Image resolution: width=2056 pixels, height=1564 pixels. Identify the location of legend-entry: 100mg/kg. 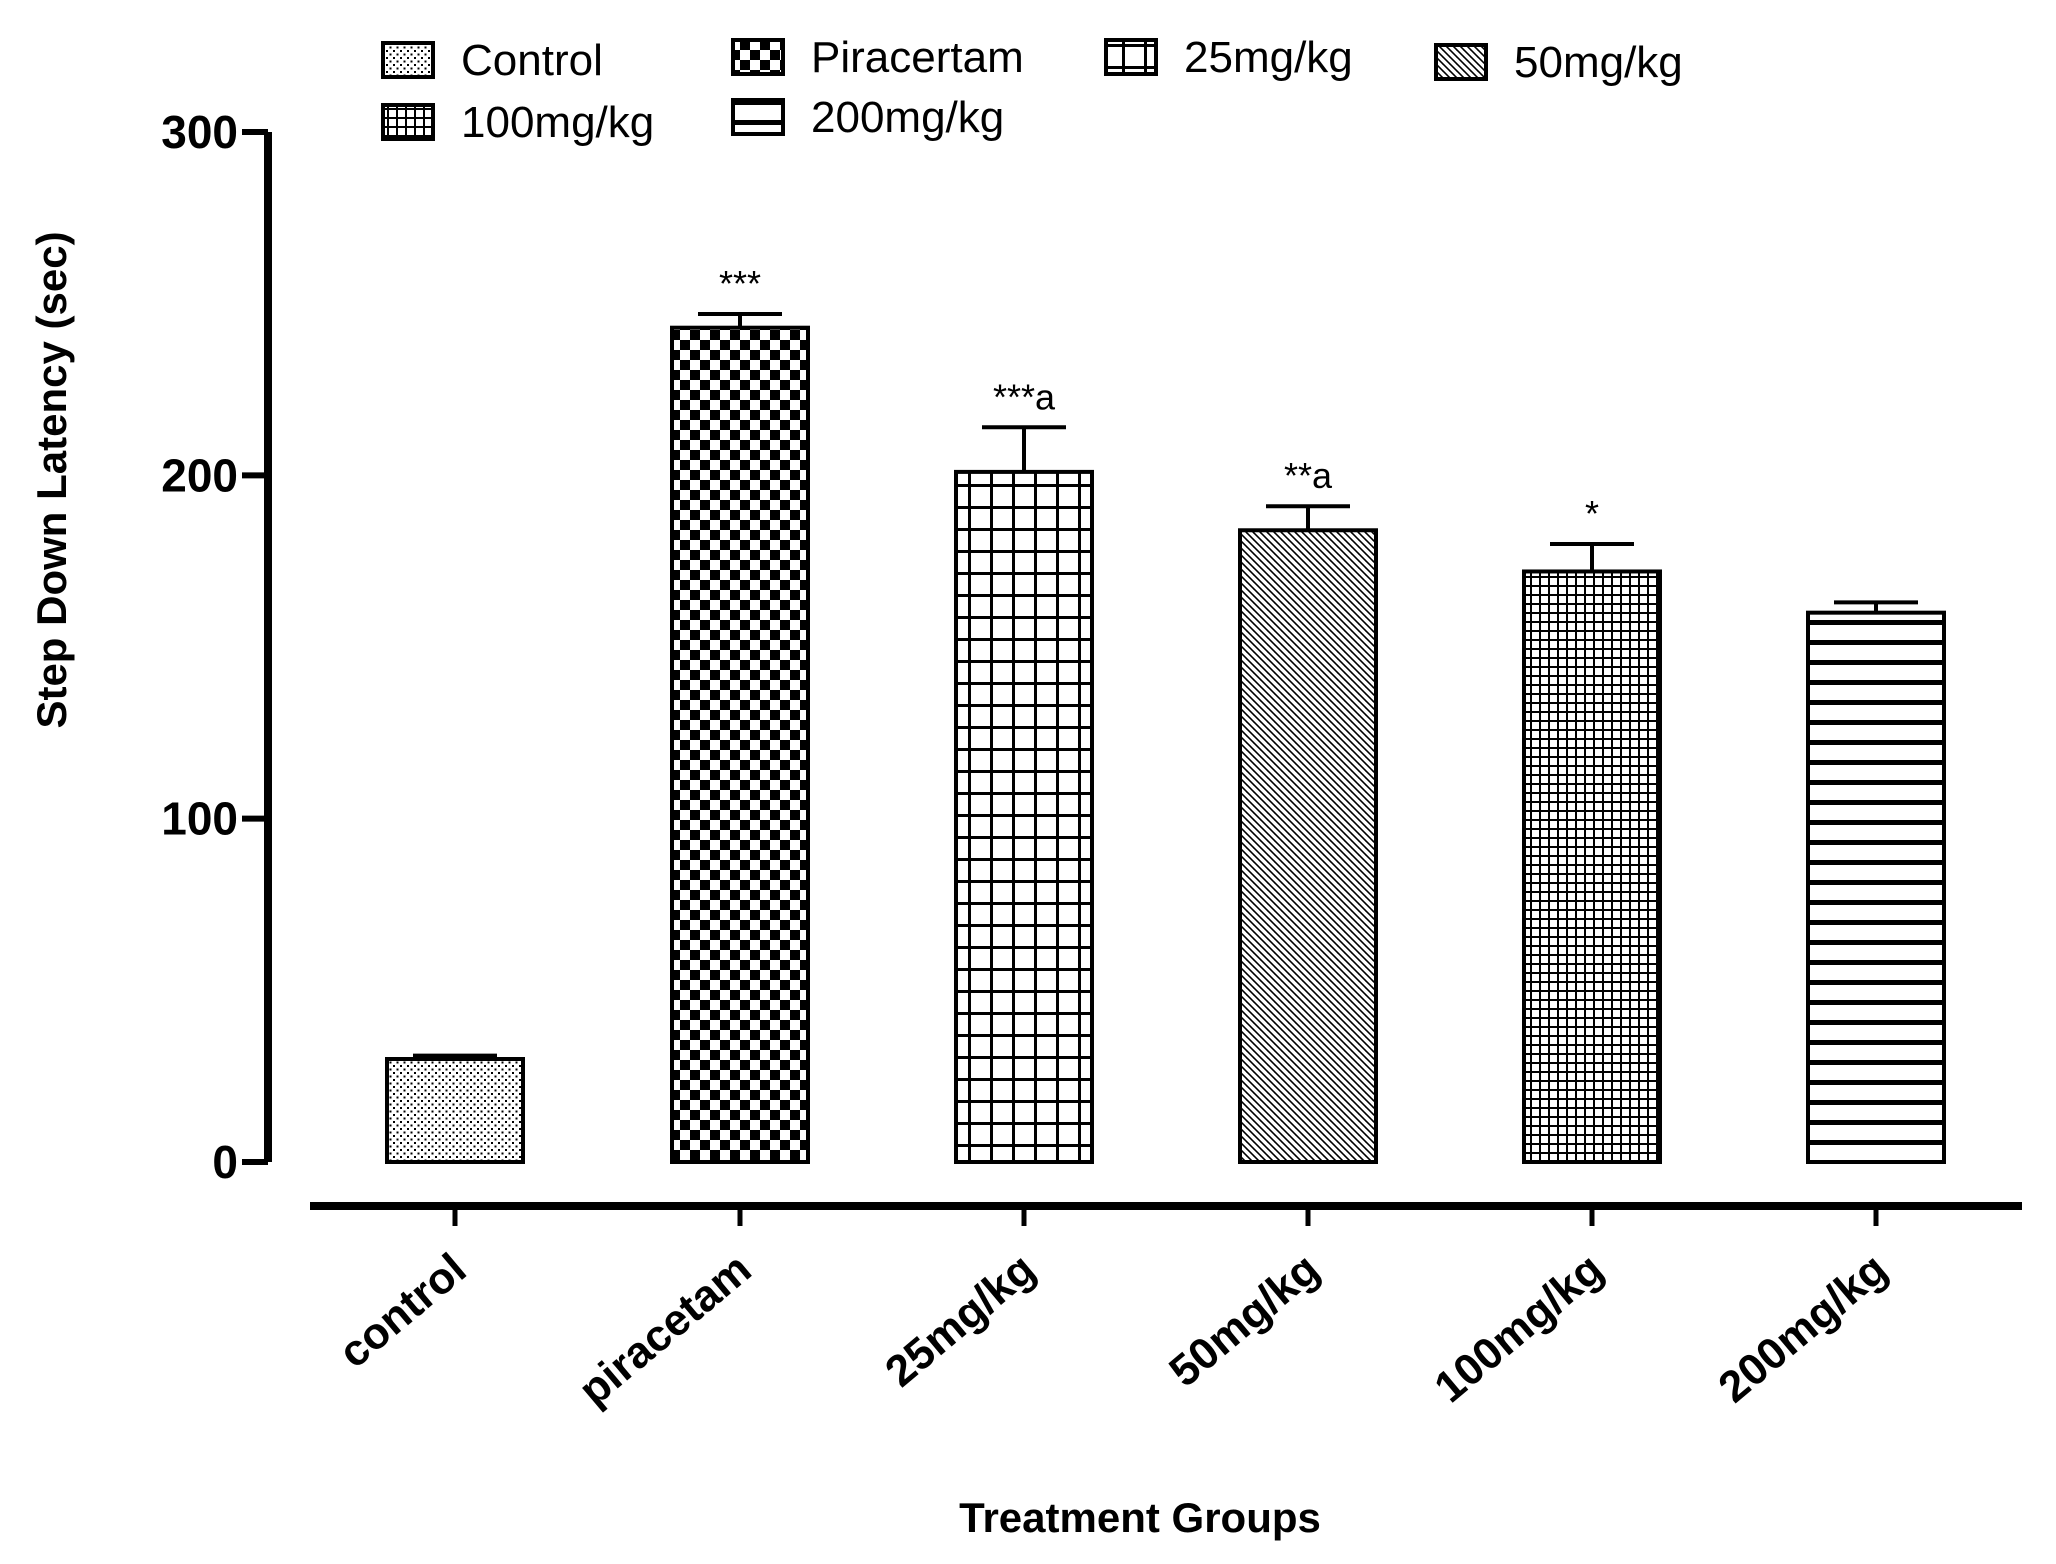
(517, 122).